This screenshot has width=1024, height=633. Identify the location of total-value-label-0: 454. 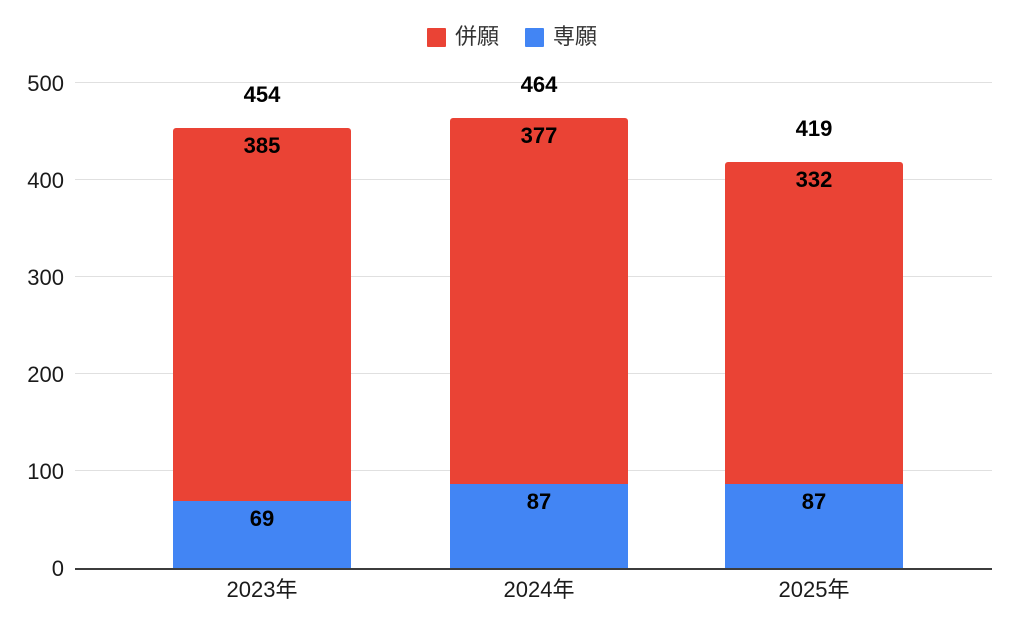
(262, 94).